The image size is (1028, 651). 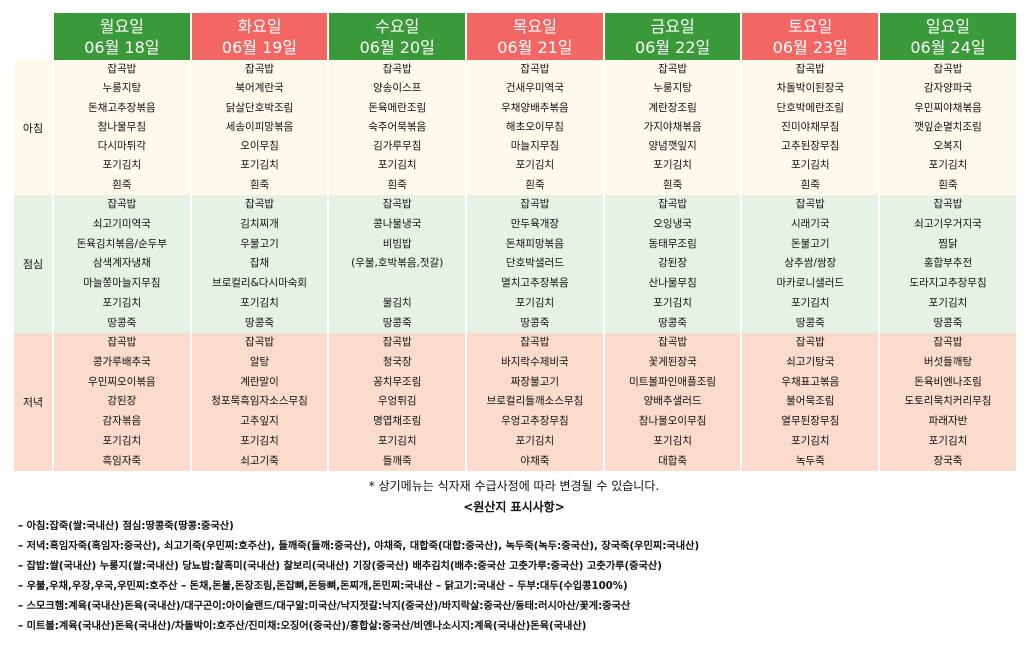 What do you see at coordinates (33, 128) in the screenshot?
I see `meal-label: 아침` at bounding box center [33, 128].